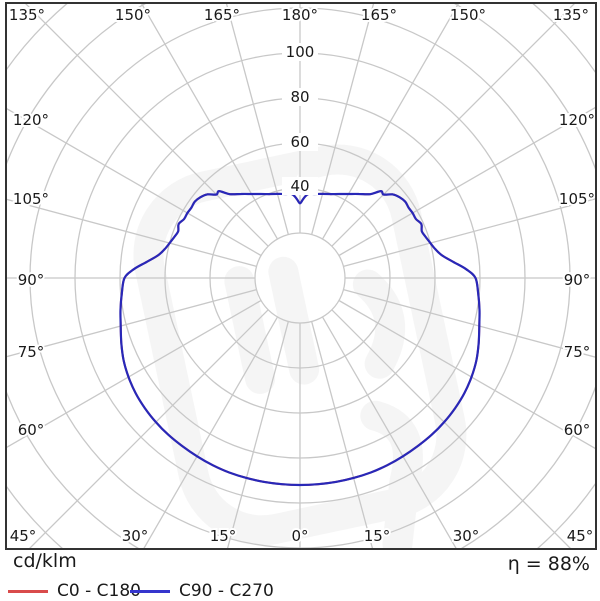  Describe the element at coordinates (299, 536) in the screenshot. I see `angle-label-bottom: 0°` at that location.